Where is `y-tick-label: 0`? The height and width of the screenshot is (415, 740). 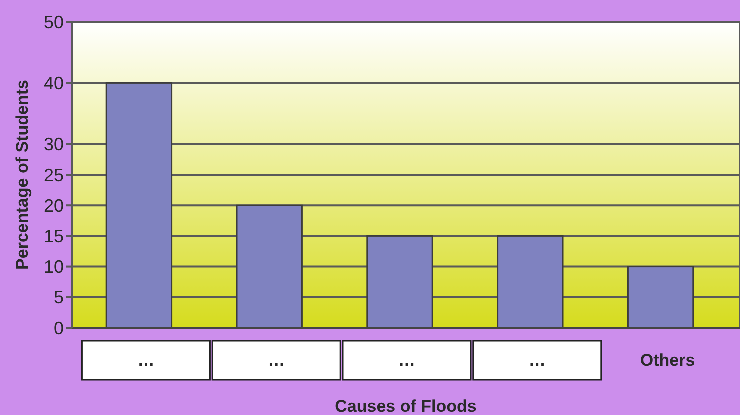 y-tick-label: 0 is located at coordinates (59, 328).